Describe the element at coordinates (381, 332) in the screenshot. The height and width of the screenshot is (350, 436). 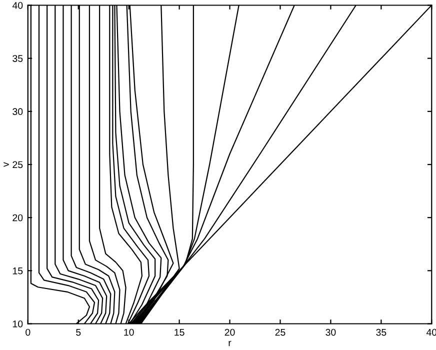
I see `x-tick-label: 35` at that location.